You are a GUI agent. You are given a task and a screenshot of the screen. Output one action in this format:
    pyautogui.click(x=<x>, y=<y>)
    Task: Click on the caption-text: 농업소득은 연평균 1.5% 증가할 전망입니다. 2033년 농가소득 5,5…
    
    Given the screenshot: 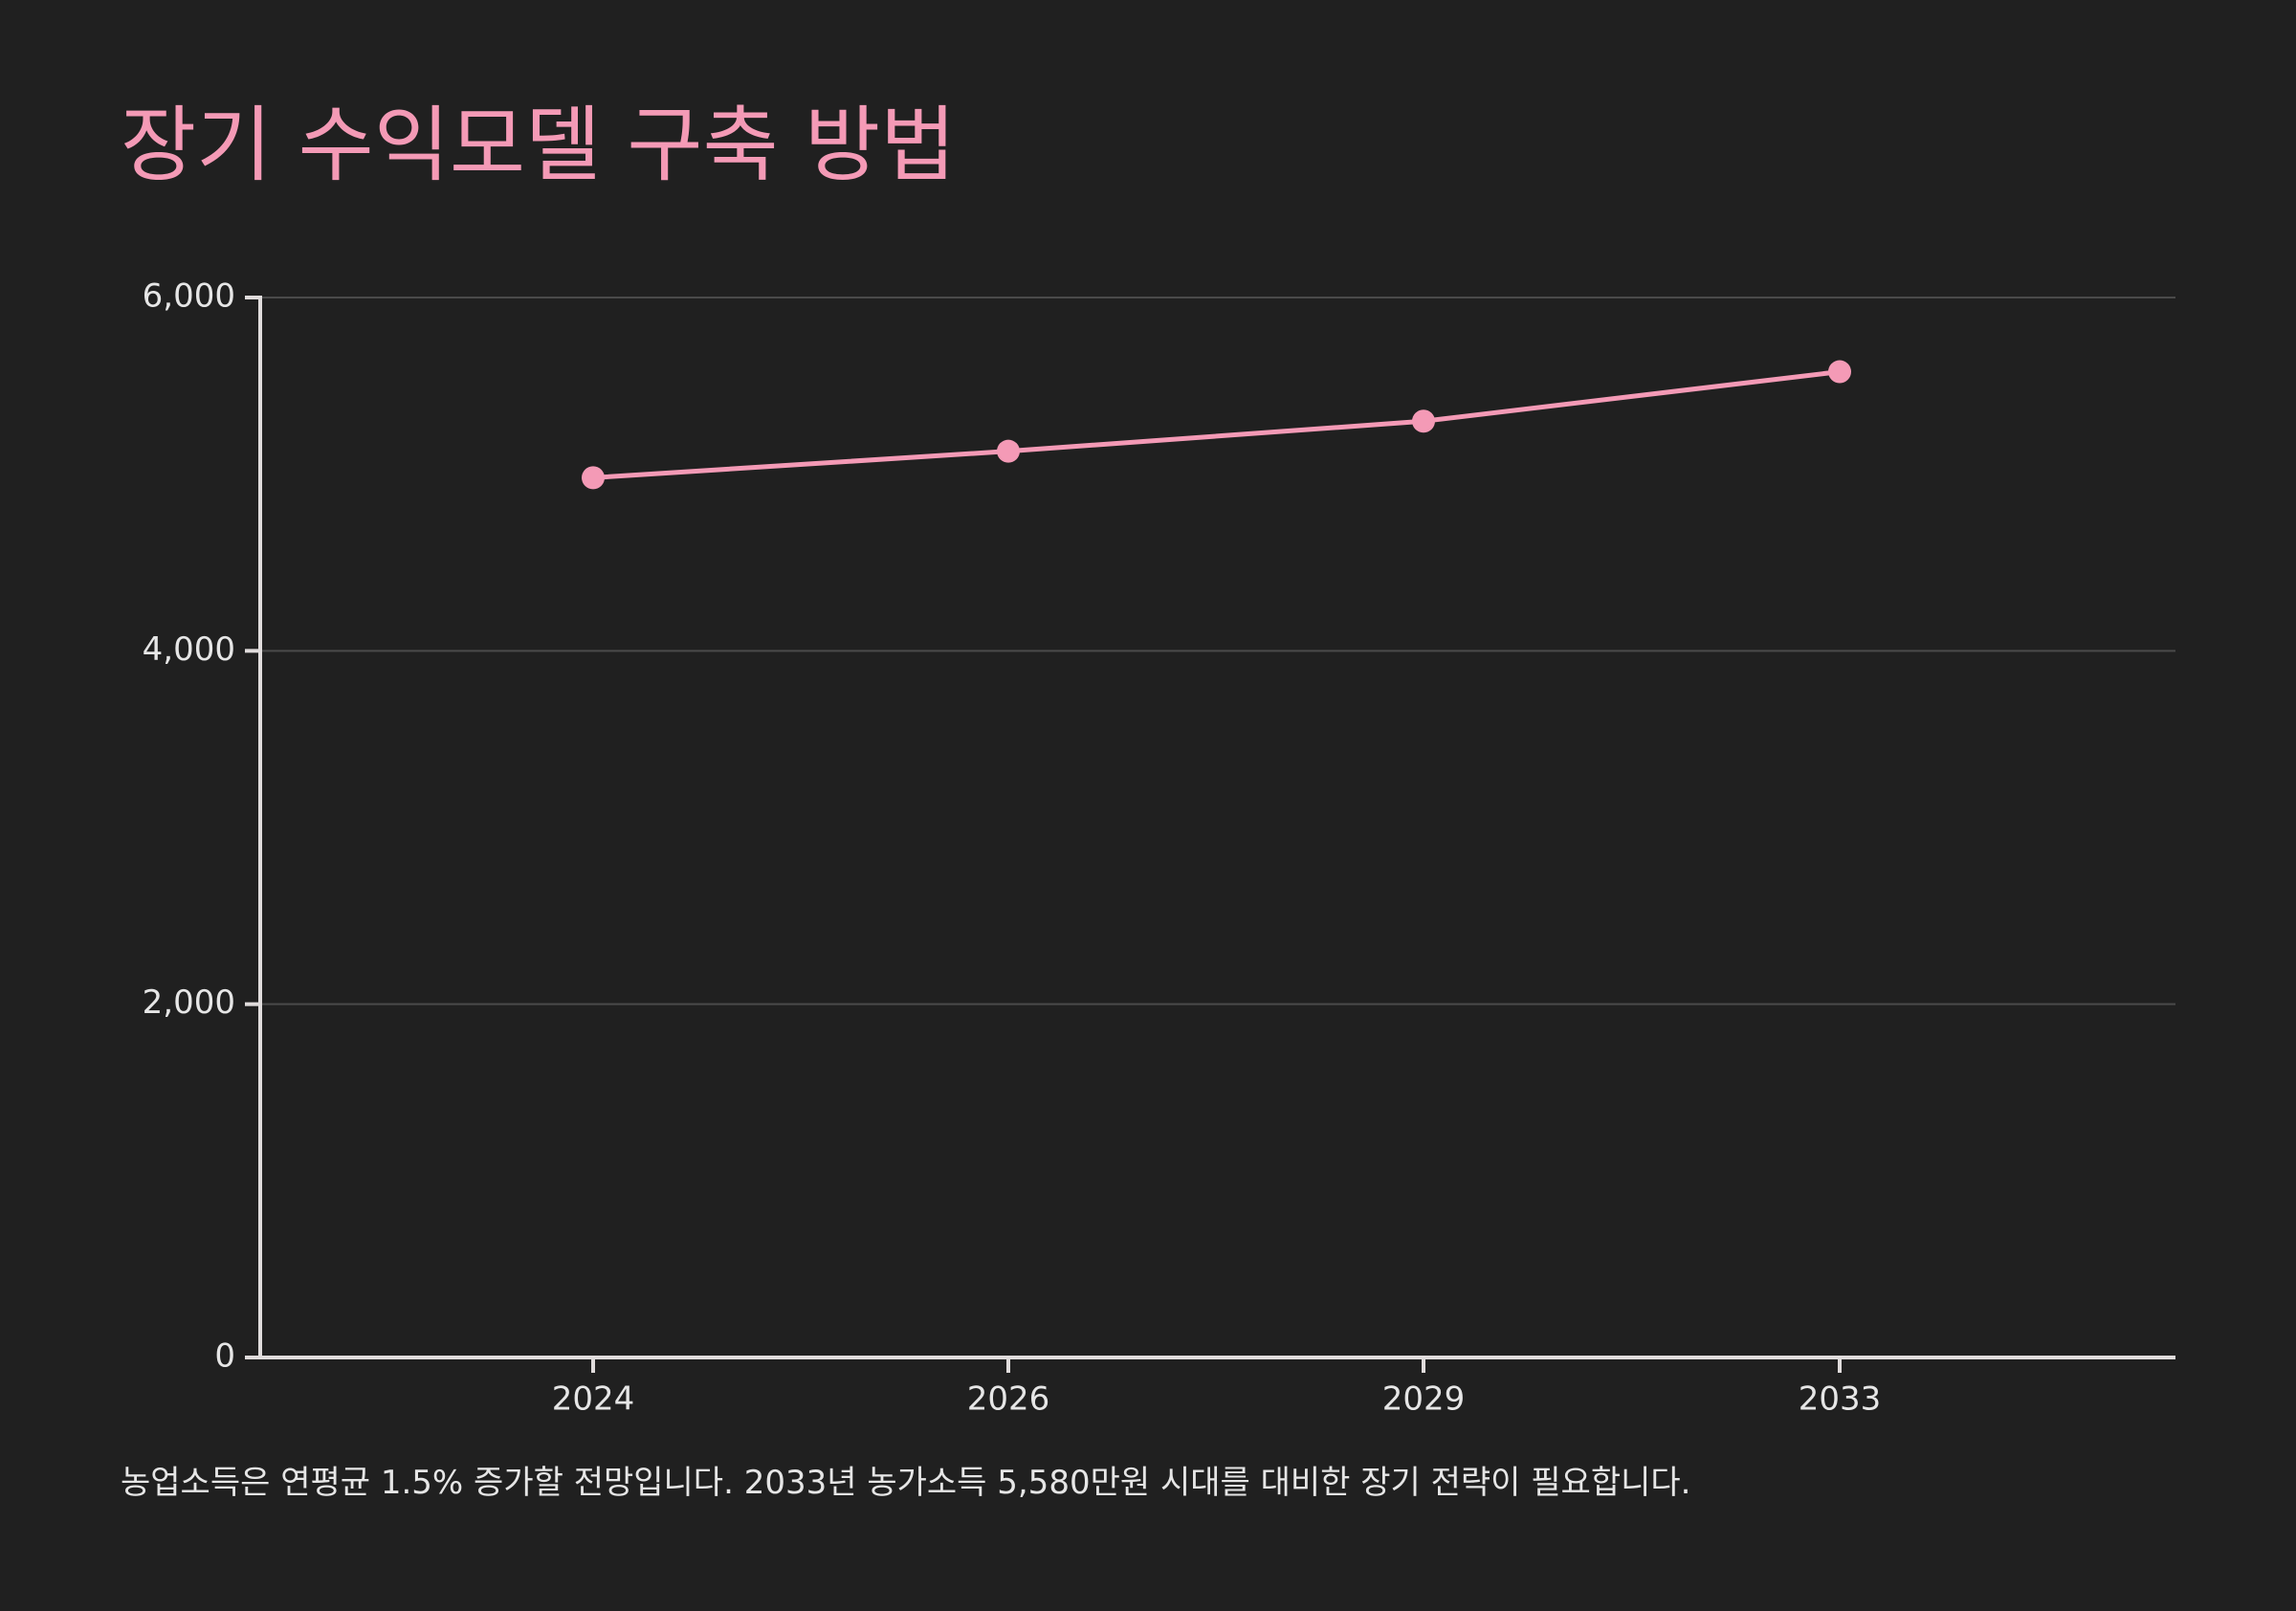 What is the action you would take?
    pyautogui.click(x=906, y=1483)
    